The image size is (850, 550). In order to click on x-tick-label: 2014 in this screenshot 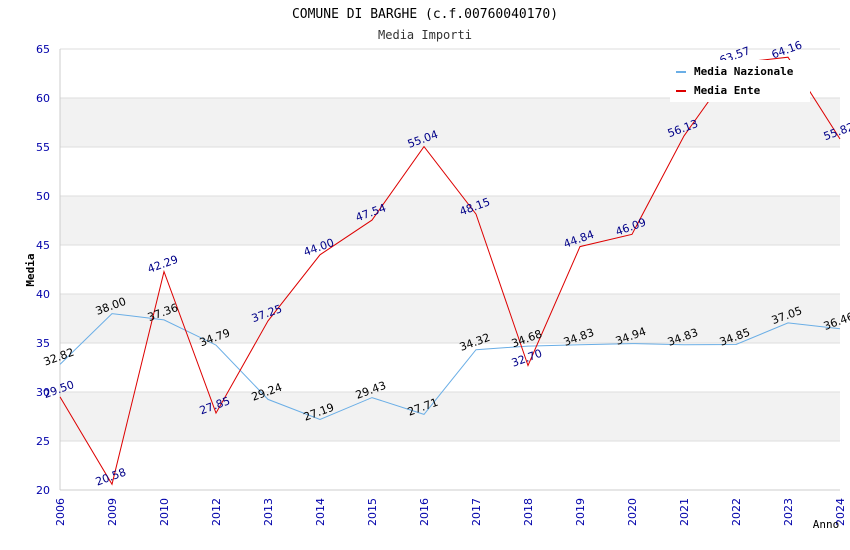, I will do `click(320, 512)`.